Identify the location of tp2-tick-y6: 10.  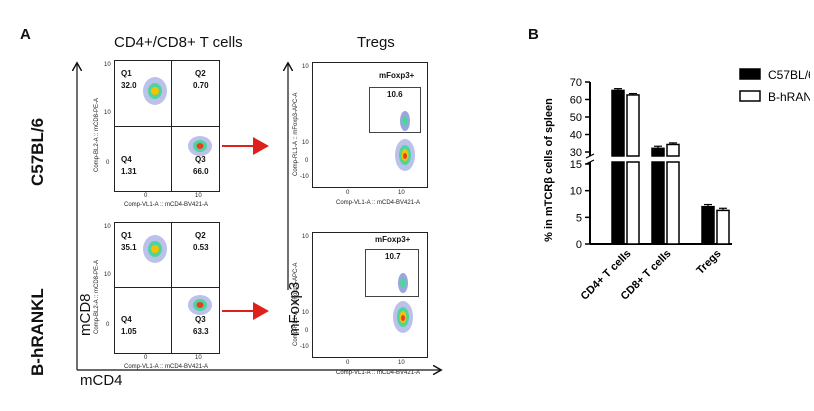
(305, 237).